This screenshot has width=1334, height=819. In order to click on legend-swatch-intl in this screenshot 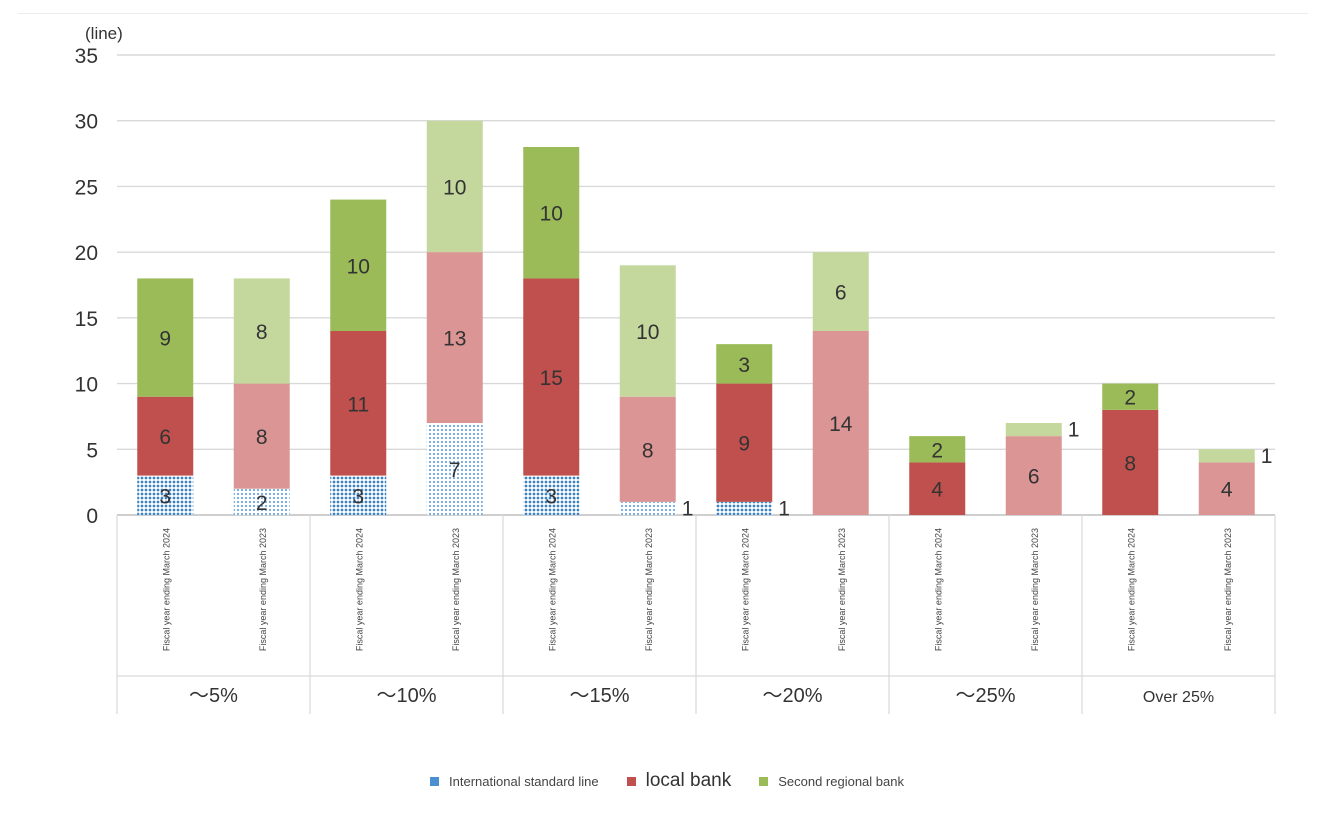, I will do `click(435, 781)`.